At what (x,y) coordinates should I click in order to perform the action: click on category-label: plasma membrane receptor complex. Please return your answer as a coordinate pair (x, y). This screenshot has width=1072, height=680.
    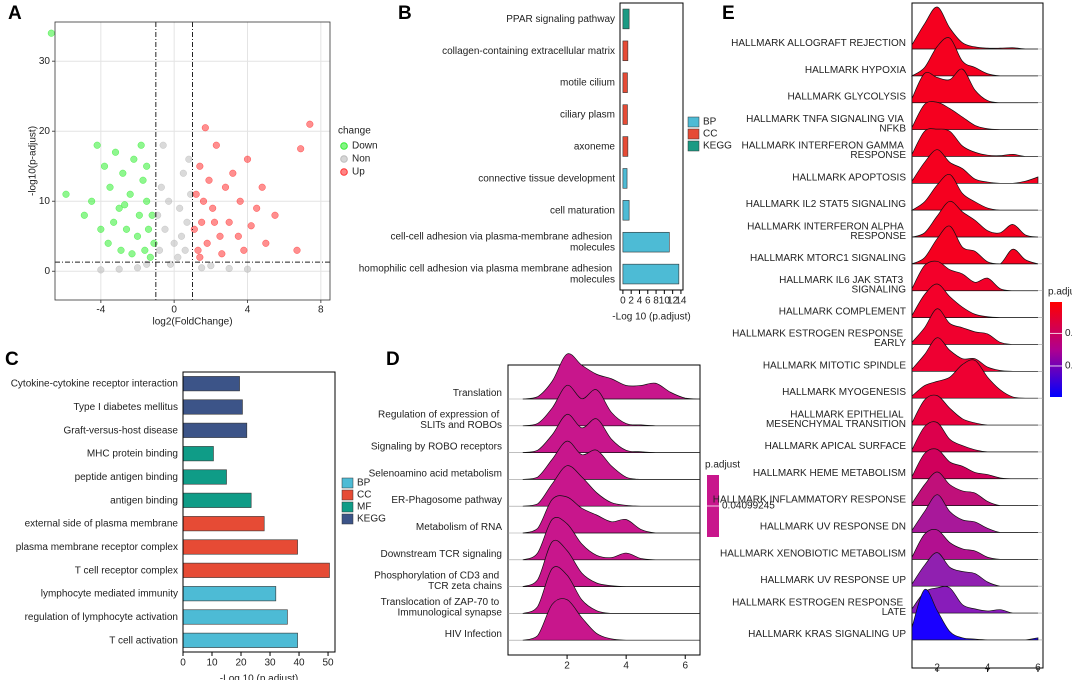
    Looking at the image, I should click on (97, 547).